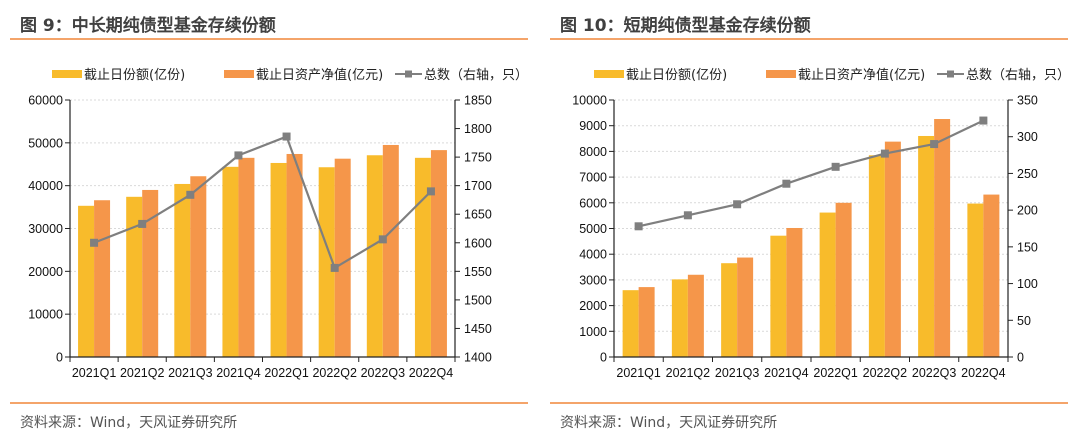  I want to click on y2-tick-label: 1650, so click(478, 215).